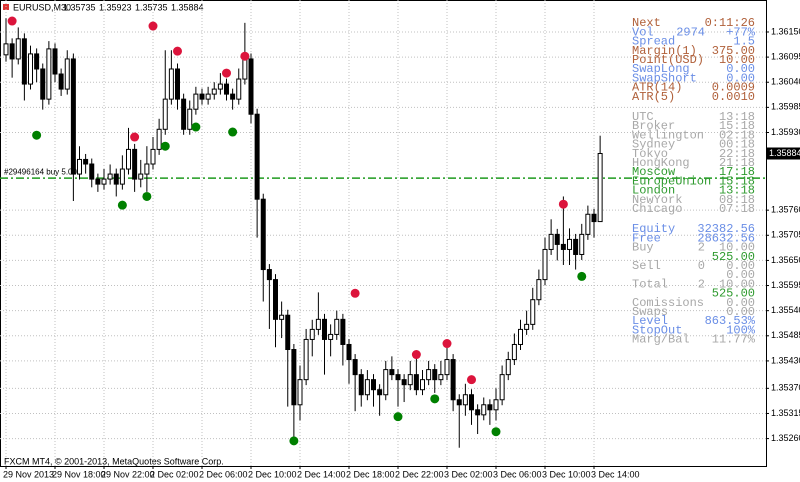 This screenshot has width=800, height=482. I want to click on panel-text: 22:18, so click(737, 154).